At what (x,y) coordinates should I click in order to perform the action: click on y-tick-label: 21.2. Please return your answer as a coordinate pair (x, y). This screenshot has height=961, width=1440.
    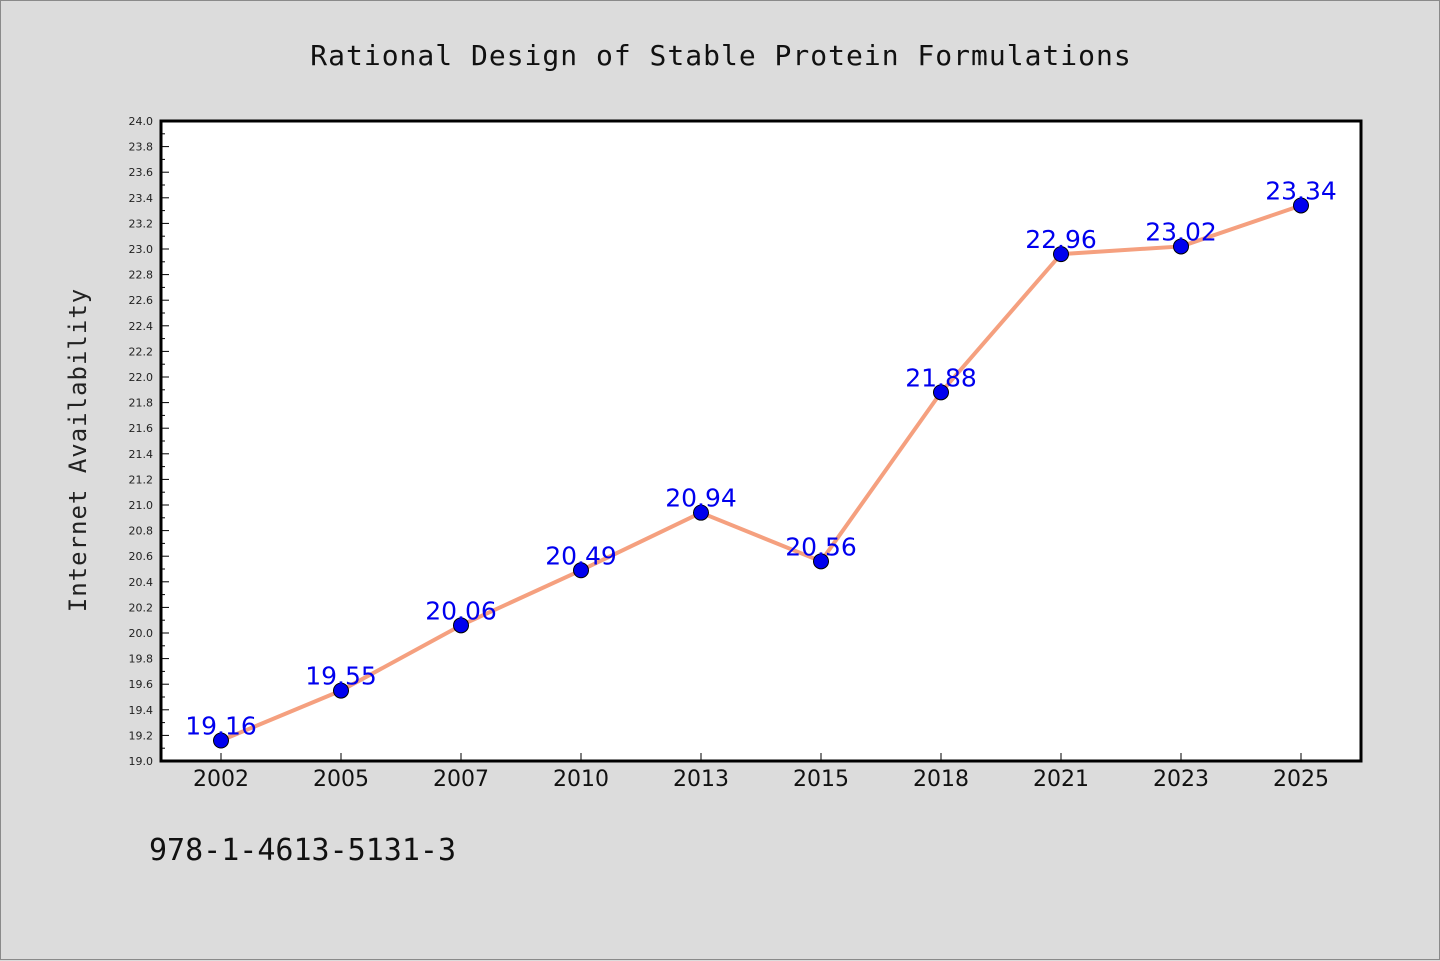
    Looking at the image, I should click on (141, 479).